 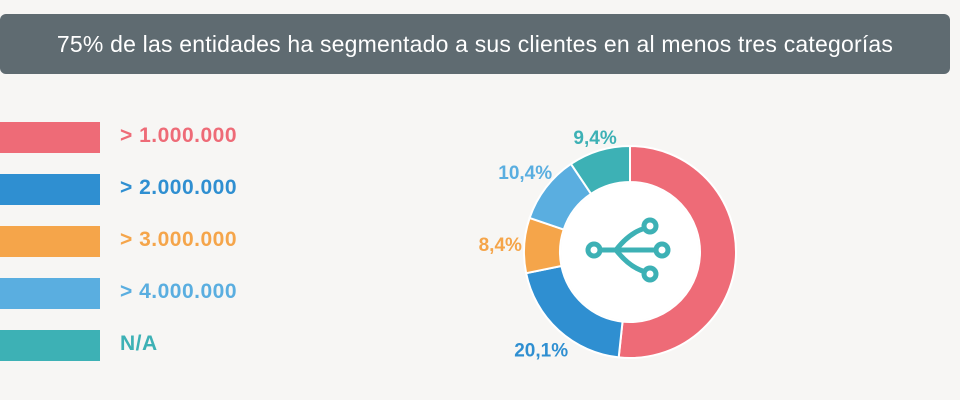 I want to click on slice-value-label: 9,4%, so click(x=594, y=138).